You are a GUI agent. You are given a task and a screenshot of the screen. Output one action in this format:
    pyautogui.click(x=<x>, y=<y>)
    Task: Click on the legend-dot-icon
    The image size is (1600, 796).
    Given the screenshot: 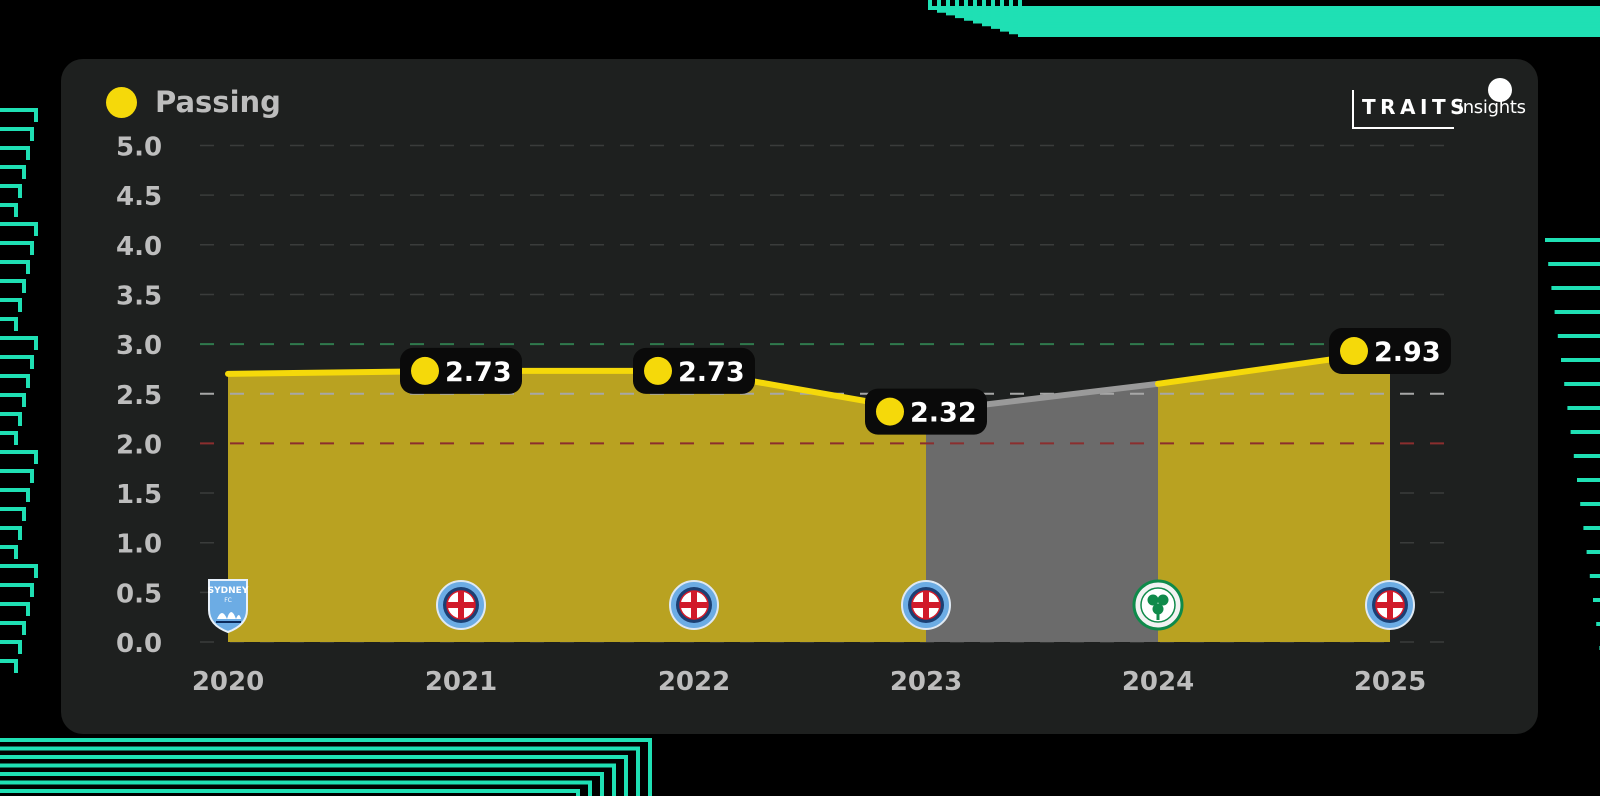 What is the action you would take?
    pyautogui.click(x=121, y=102)
    